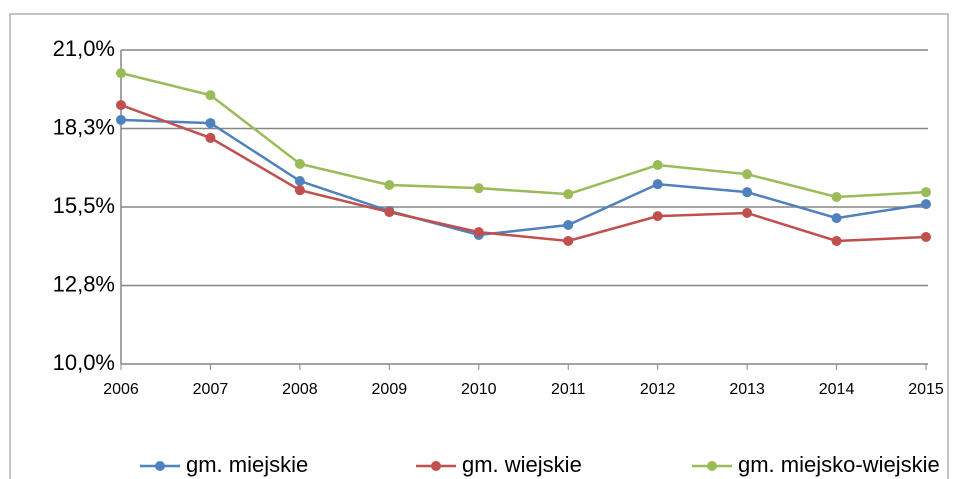 Image resolution: width=953 pixels, height=479 pixels. What do you see at coordinates (926, 389) in the screenshot?
I see `x-tick-label: 2015` at bounding box center [926, 389].